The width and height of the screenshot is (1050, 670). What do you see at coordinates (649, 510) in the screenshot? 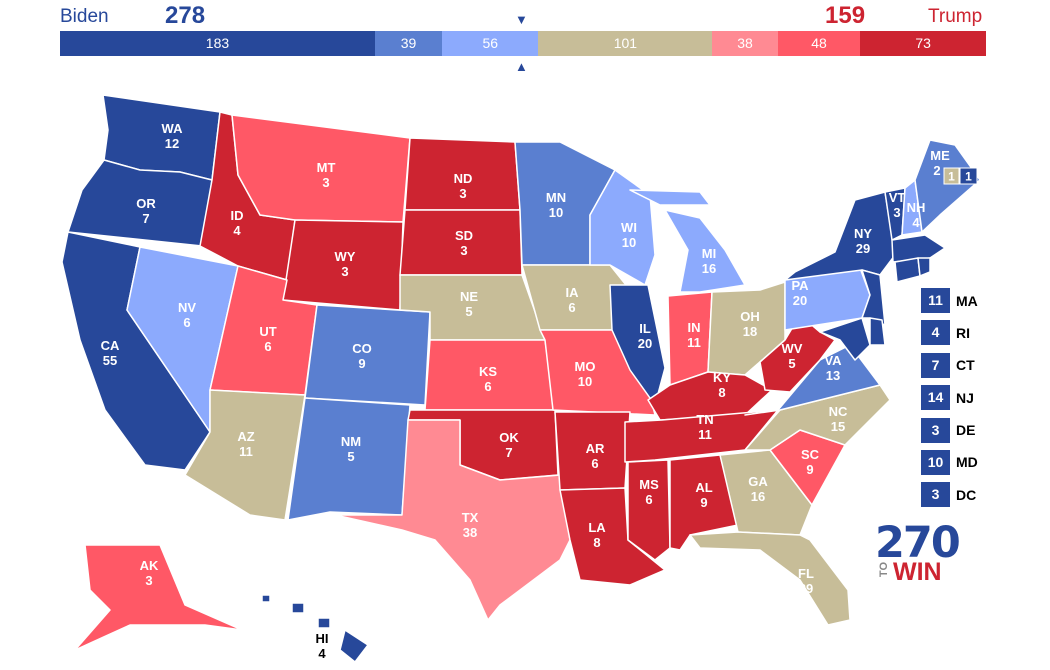
I see `state-MS` at bounding box center [649, 510].